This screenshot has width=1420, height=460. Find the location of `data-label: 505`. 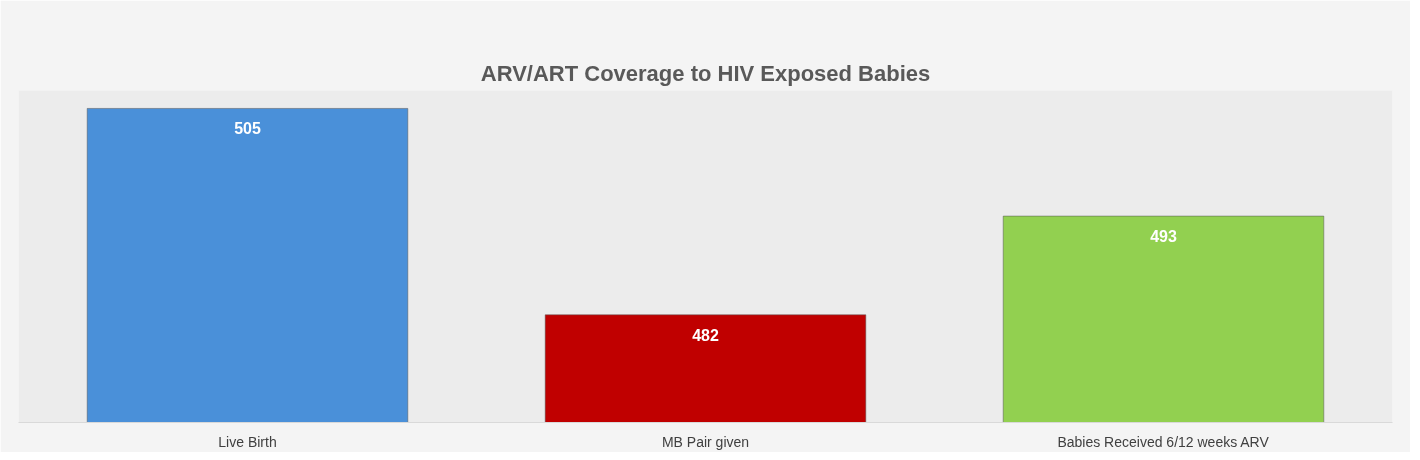

data-label: 505 is located at coordinates (247, 129).